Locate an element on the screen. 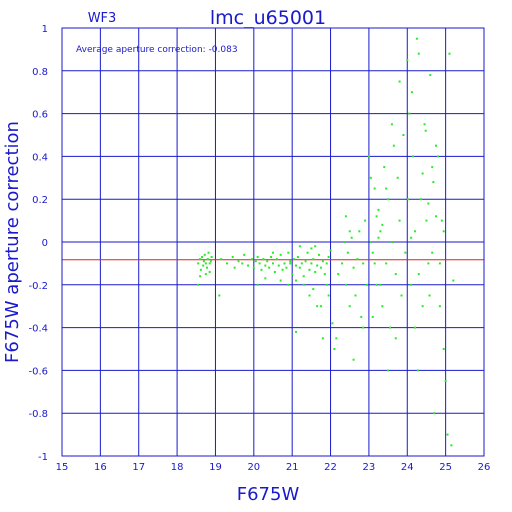  x-tick-label: 17 is located at coordinates (138, 467).